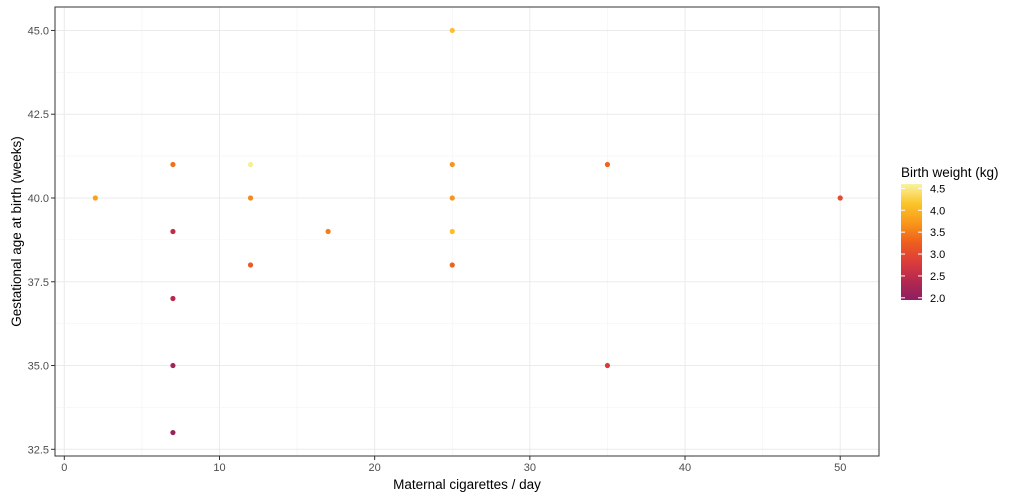 This screenshot has width=1020, height=500. Describe the element at coordinates (840, 468) in the screenshot. I see `x-tick-label: 50` at that location.